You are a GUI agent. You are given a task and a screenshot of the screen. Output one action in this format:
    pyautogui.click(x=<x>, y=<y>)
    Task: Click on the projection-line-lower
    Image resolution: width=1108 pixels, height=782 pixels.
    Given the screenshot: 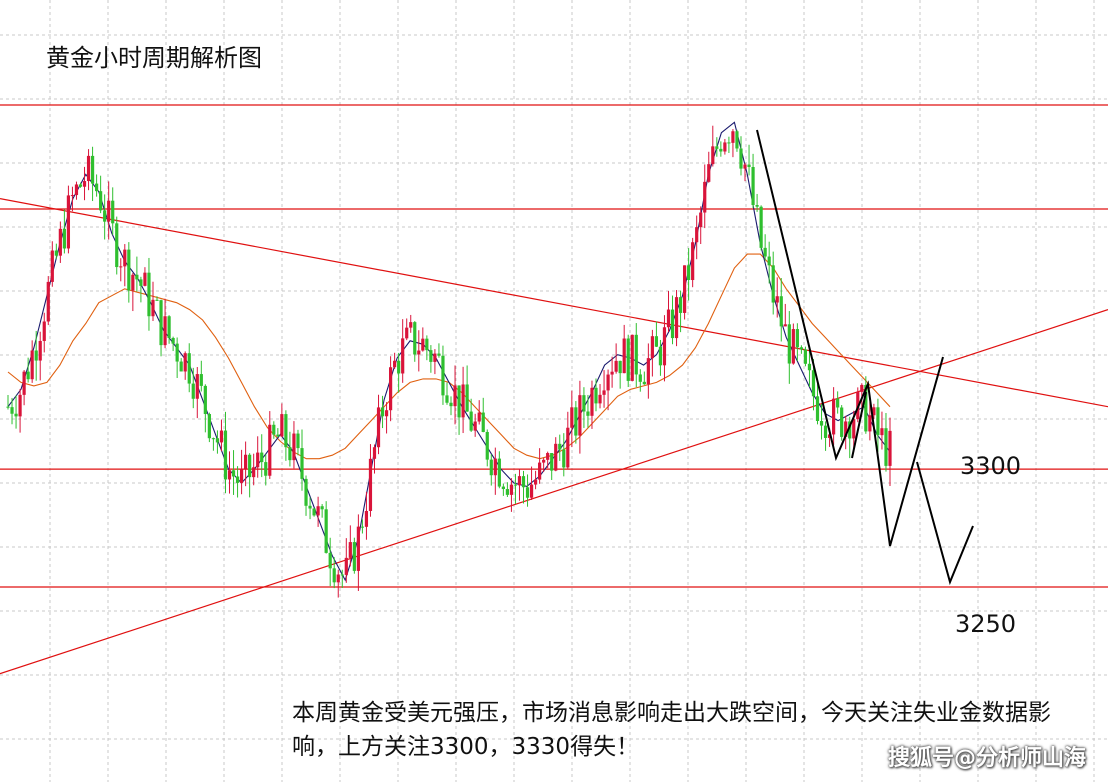 What is the action you would take?
    pyautogui.click(x=945, y=523)
    